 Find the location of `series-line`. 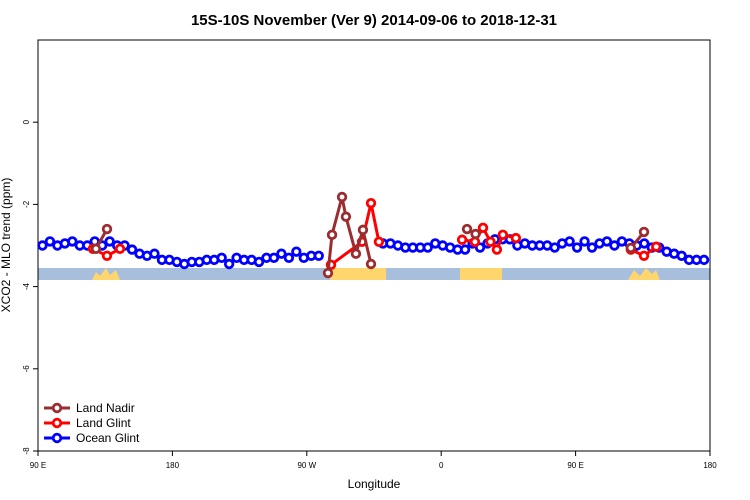

series-line is located at coordinates (375, 234).